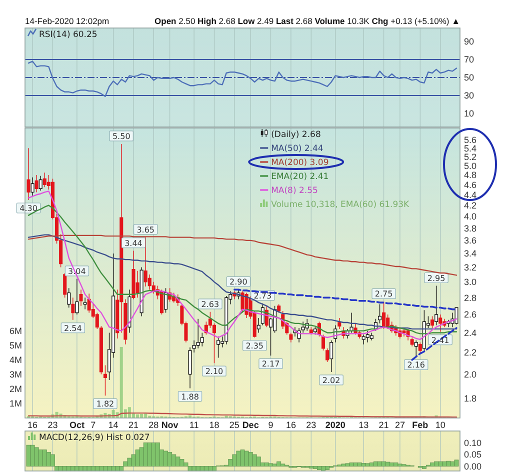  I want to click on y-tick-label: 30, so click(469, 95).